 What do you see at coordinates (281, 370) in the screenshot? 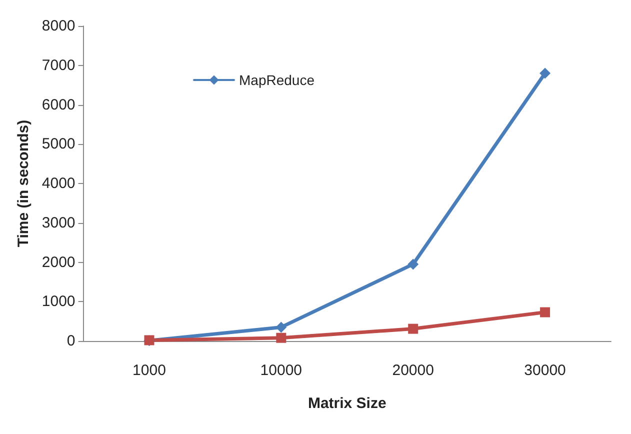
I see `x-tick-label: 10000` at bounding box center [281, 370].